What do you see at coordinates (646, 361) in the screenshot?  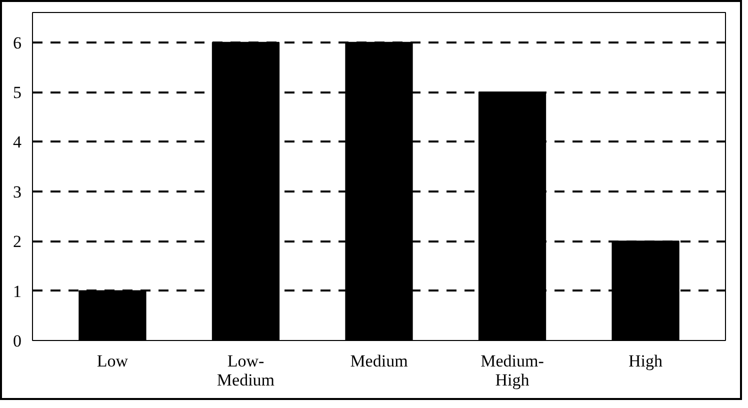 I see `x-tick-label: High` at bounding box center [646, 361].